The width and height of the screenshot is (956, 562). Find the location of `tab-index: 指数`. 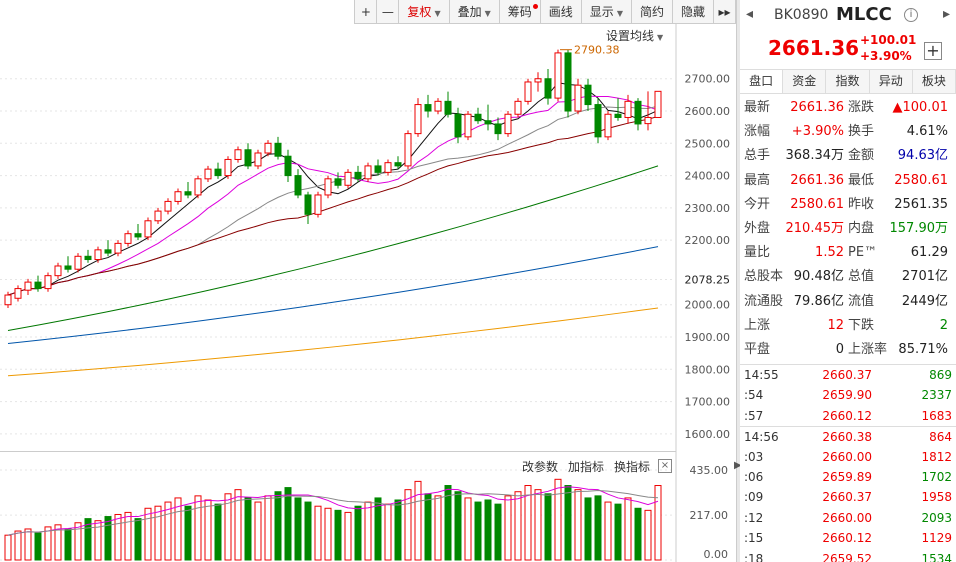

tab-index: 指数 is located at coordinates (848, 81).